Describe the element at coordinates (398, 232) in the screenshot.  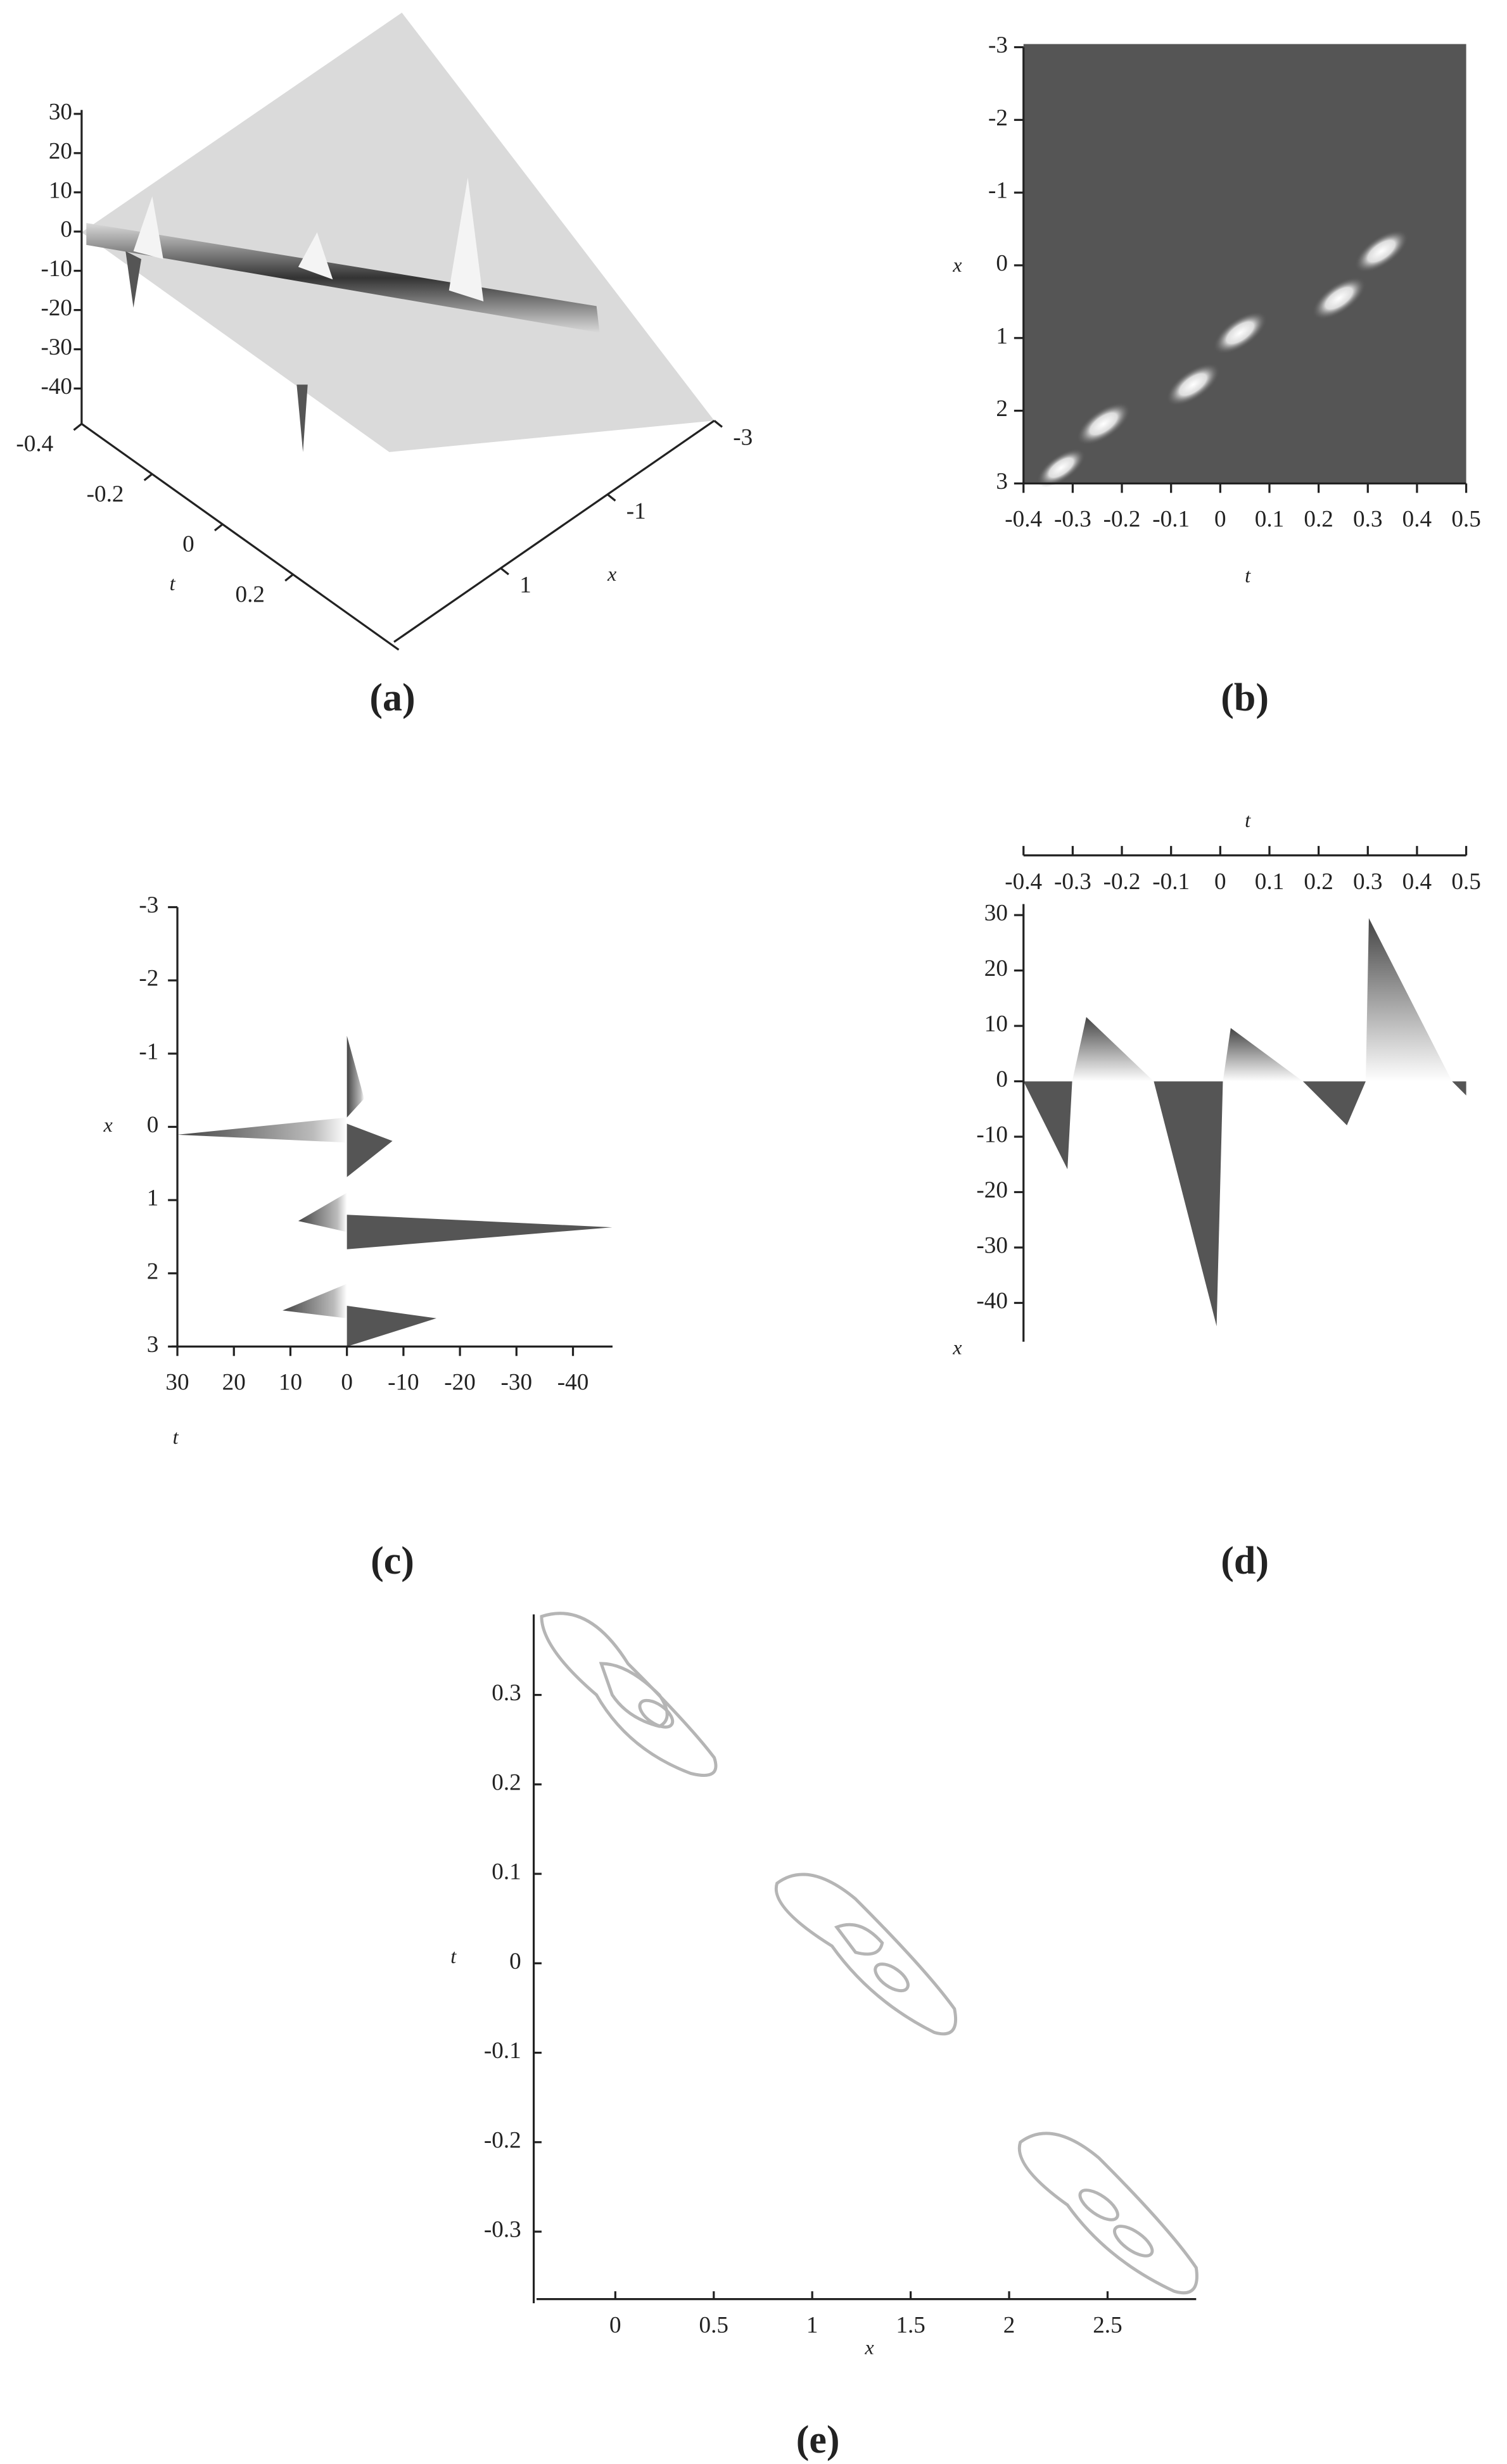
I see `surface-a` at that location.